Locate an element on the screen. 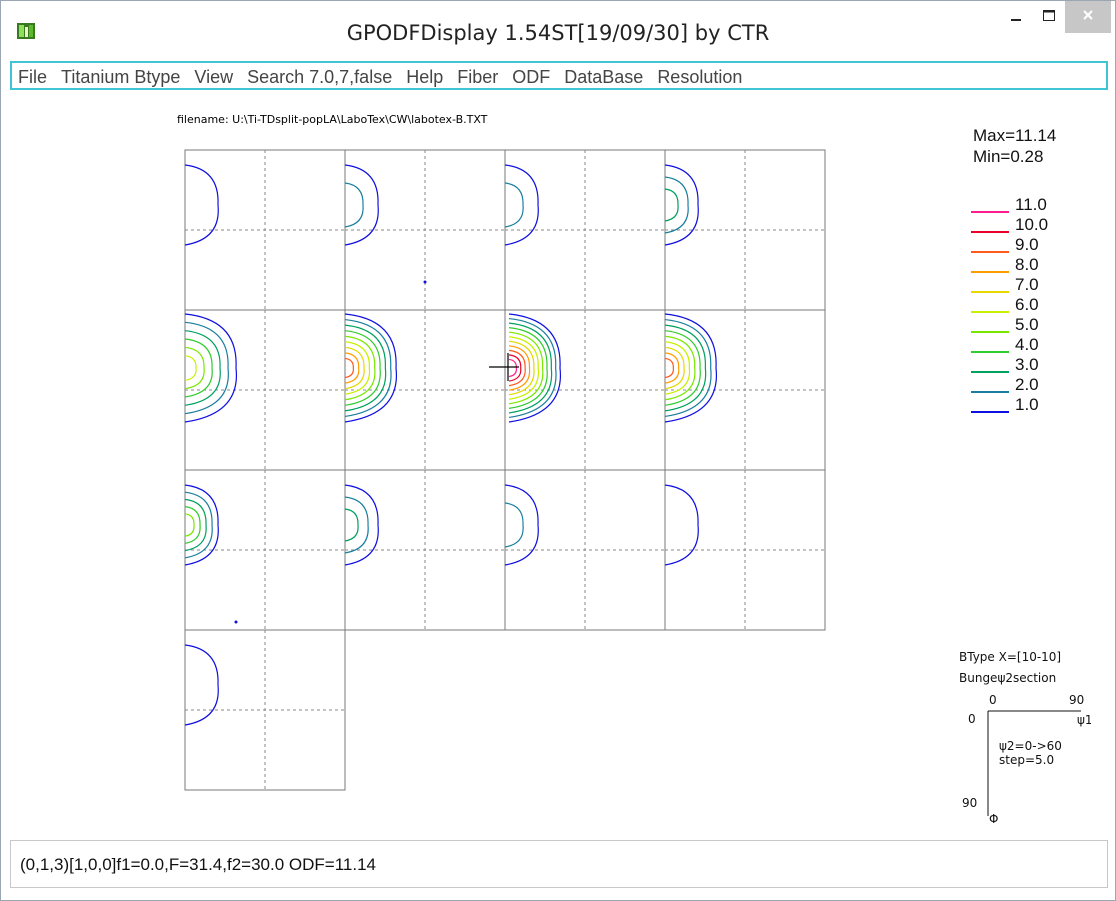  menu-help: Help is located at coordinates (425, 77).